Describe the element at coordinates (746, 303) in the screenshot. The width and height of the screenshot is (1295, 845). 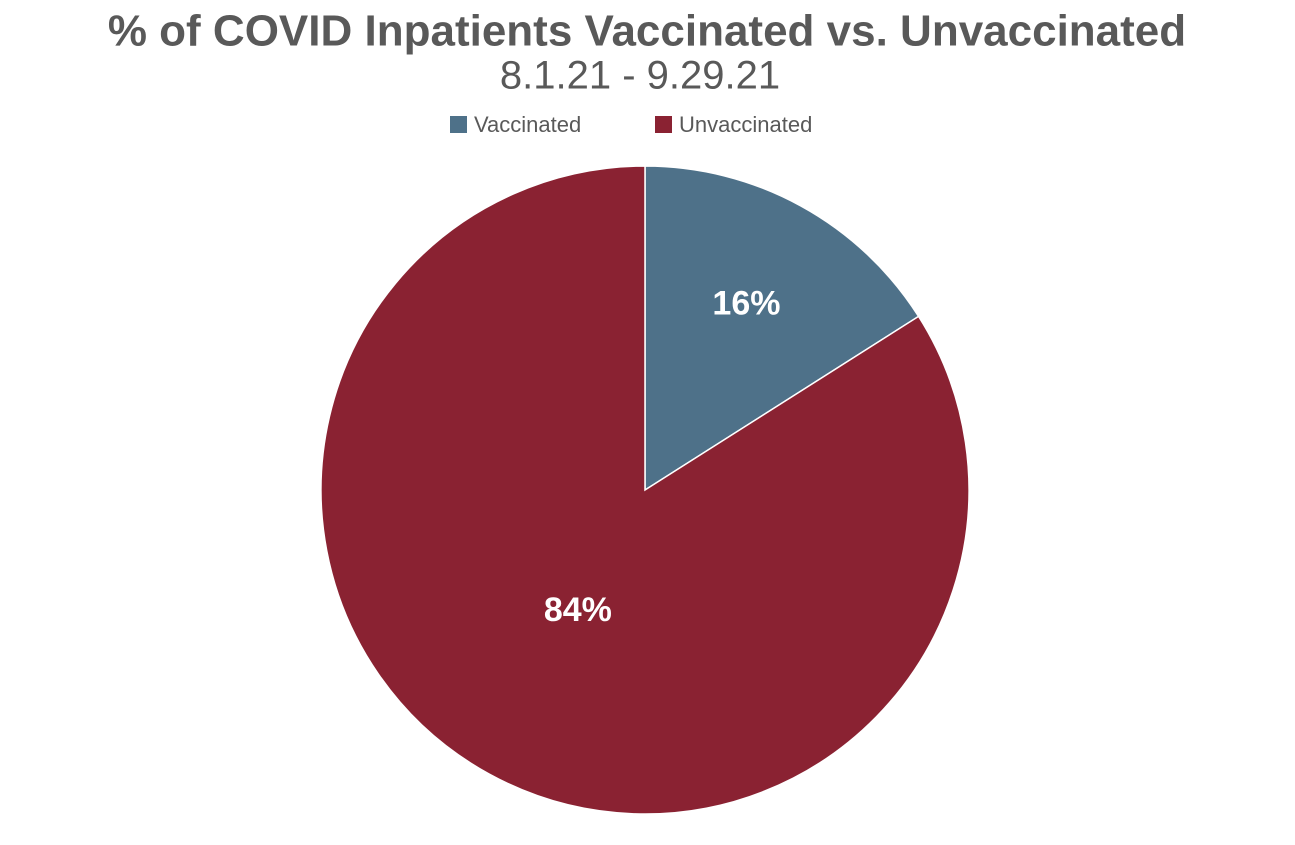
I see `data-label: 16%` at that location.